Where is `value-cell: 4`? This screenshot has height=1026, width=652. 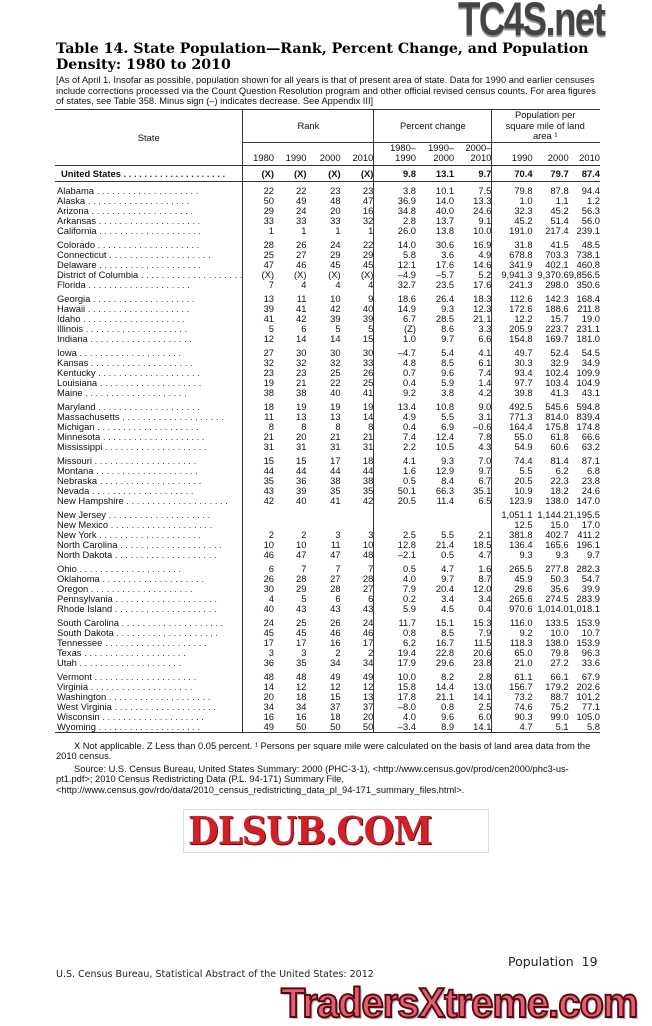
value-cell: 4 is located at coordinates (271, 598).